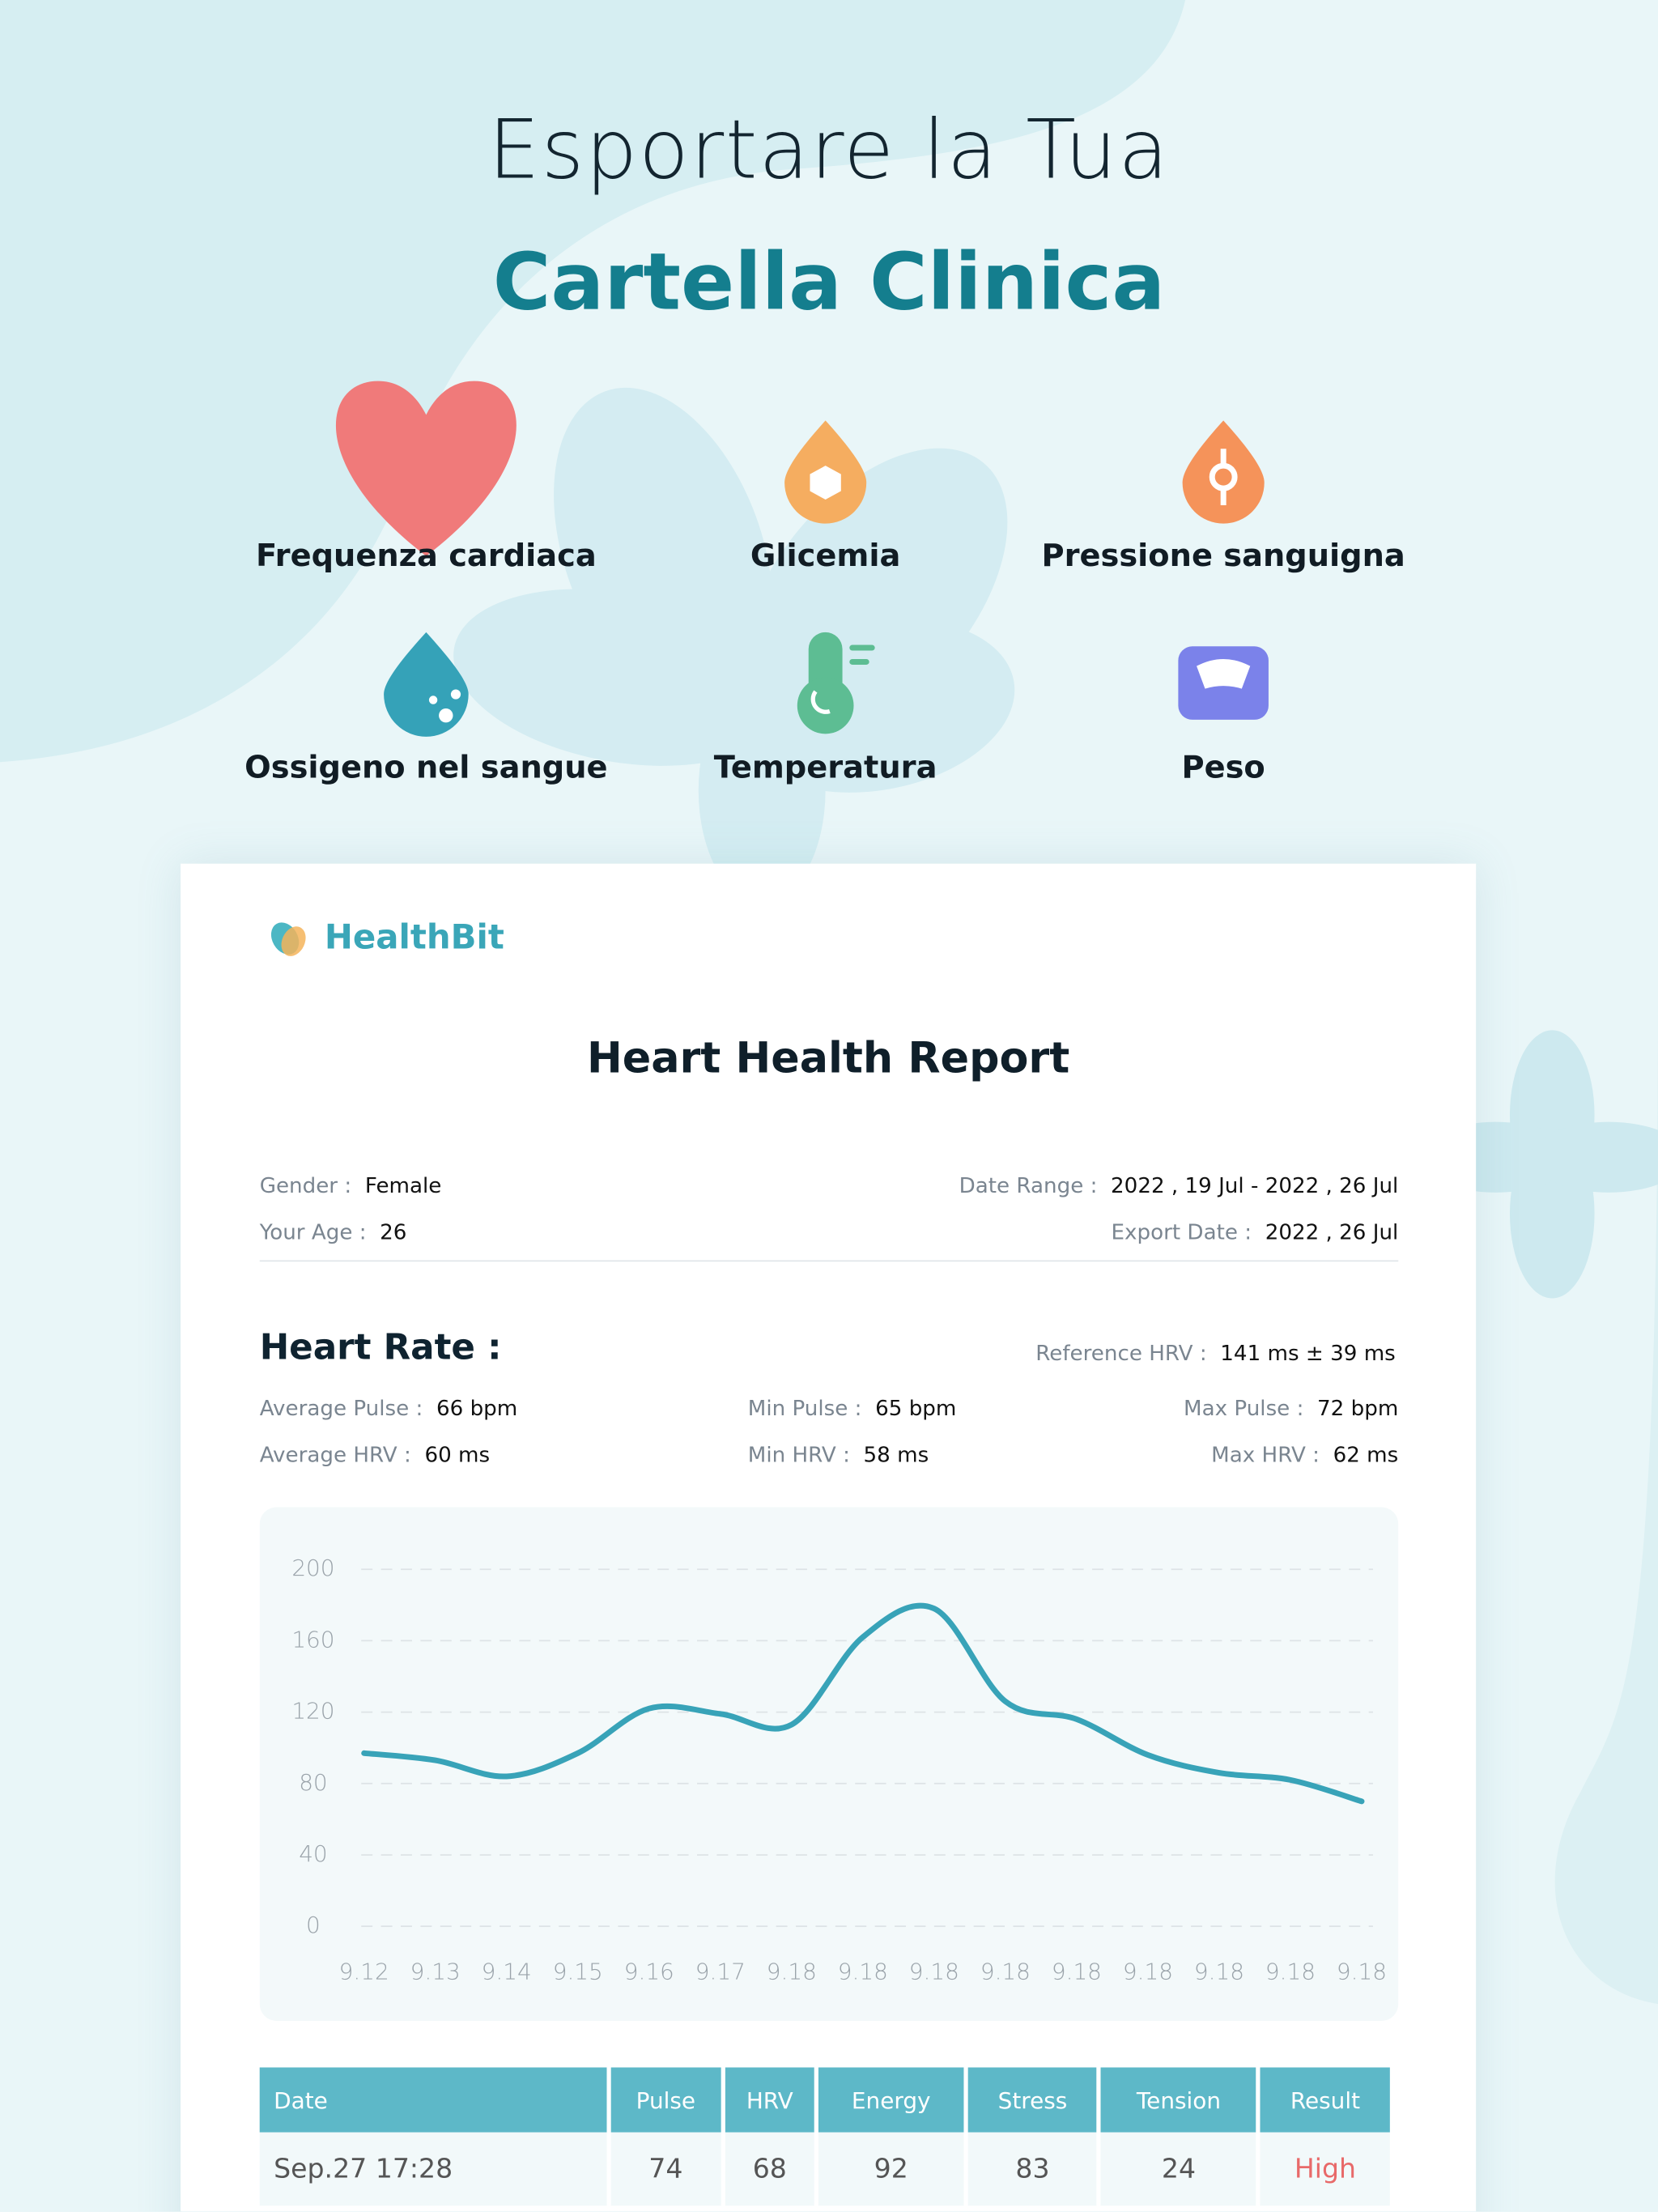 The image size is (1658, 2212). I want to click on table-header: Tension, so click(1178, 2100).